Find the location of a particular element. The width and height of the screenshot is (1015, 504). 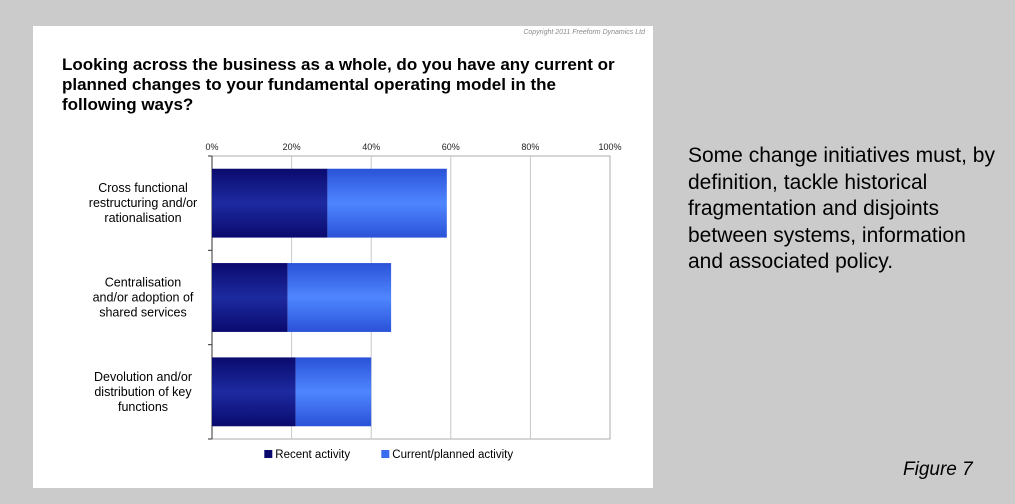

category-label-line: rationalisation is located at coordinates (142, 218).